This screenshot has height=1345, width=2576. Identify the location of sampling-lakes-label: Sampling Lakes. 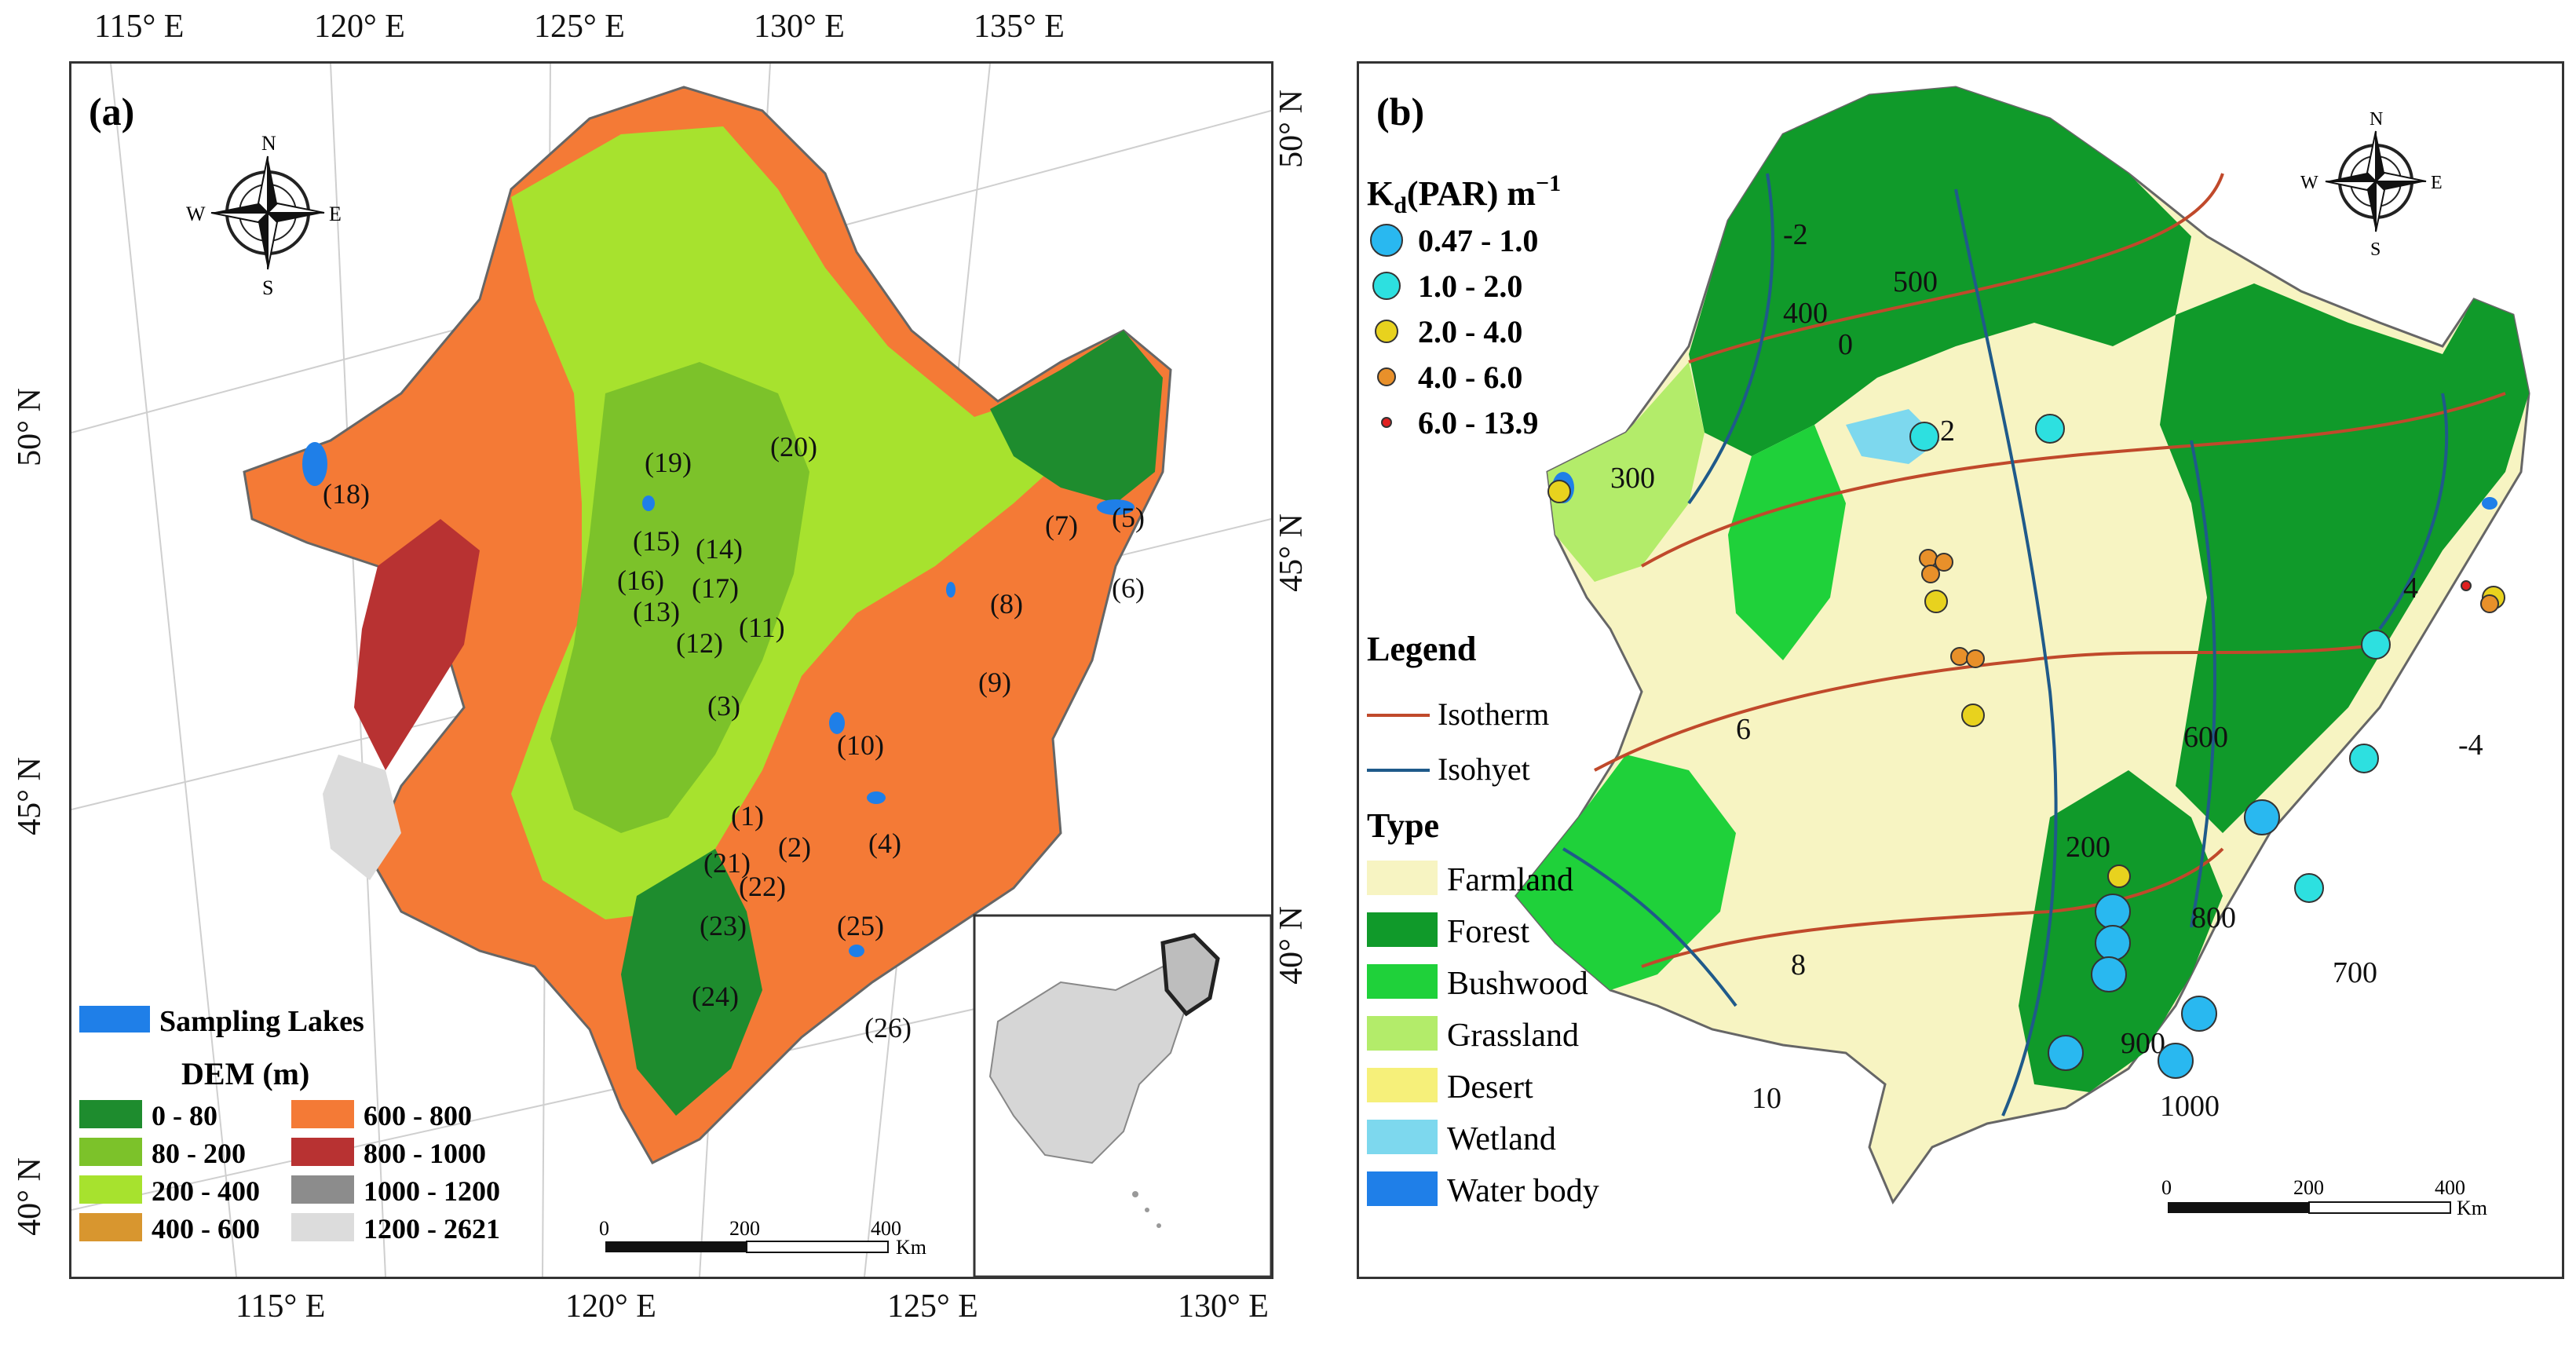
(261, 1021).